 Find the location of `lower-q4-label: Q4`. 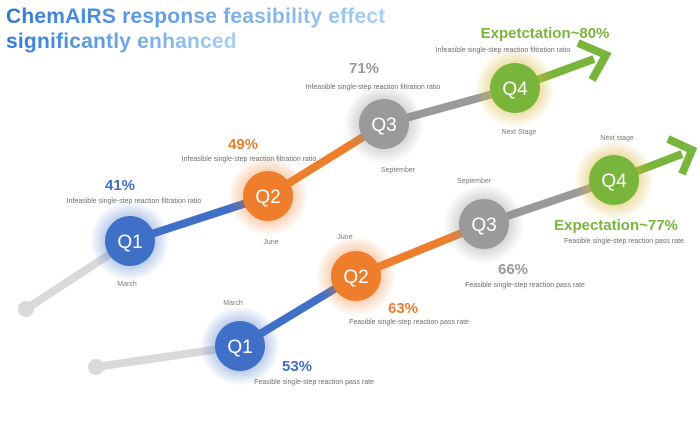

lower-q4-label: Q4 is located at coordinates (614, 181).